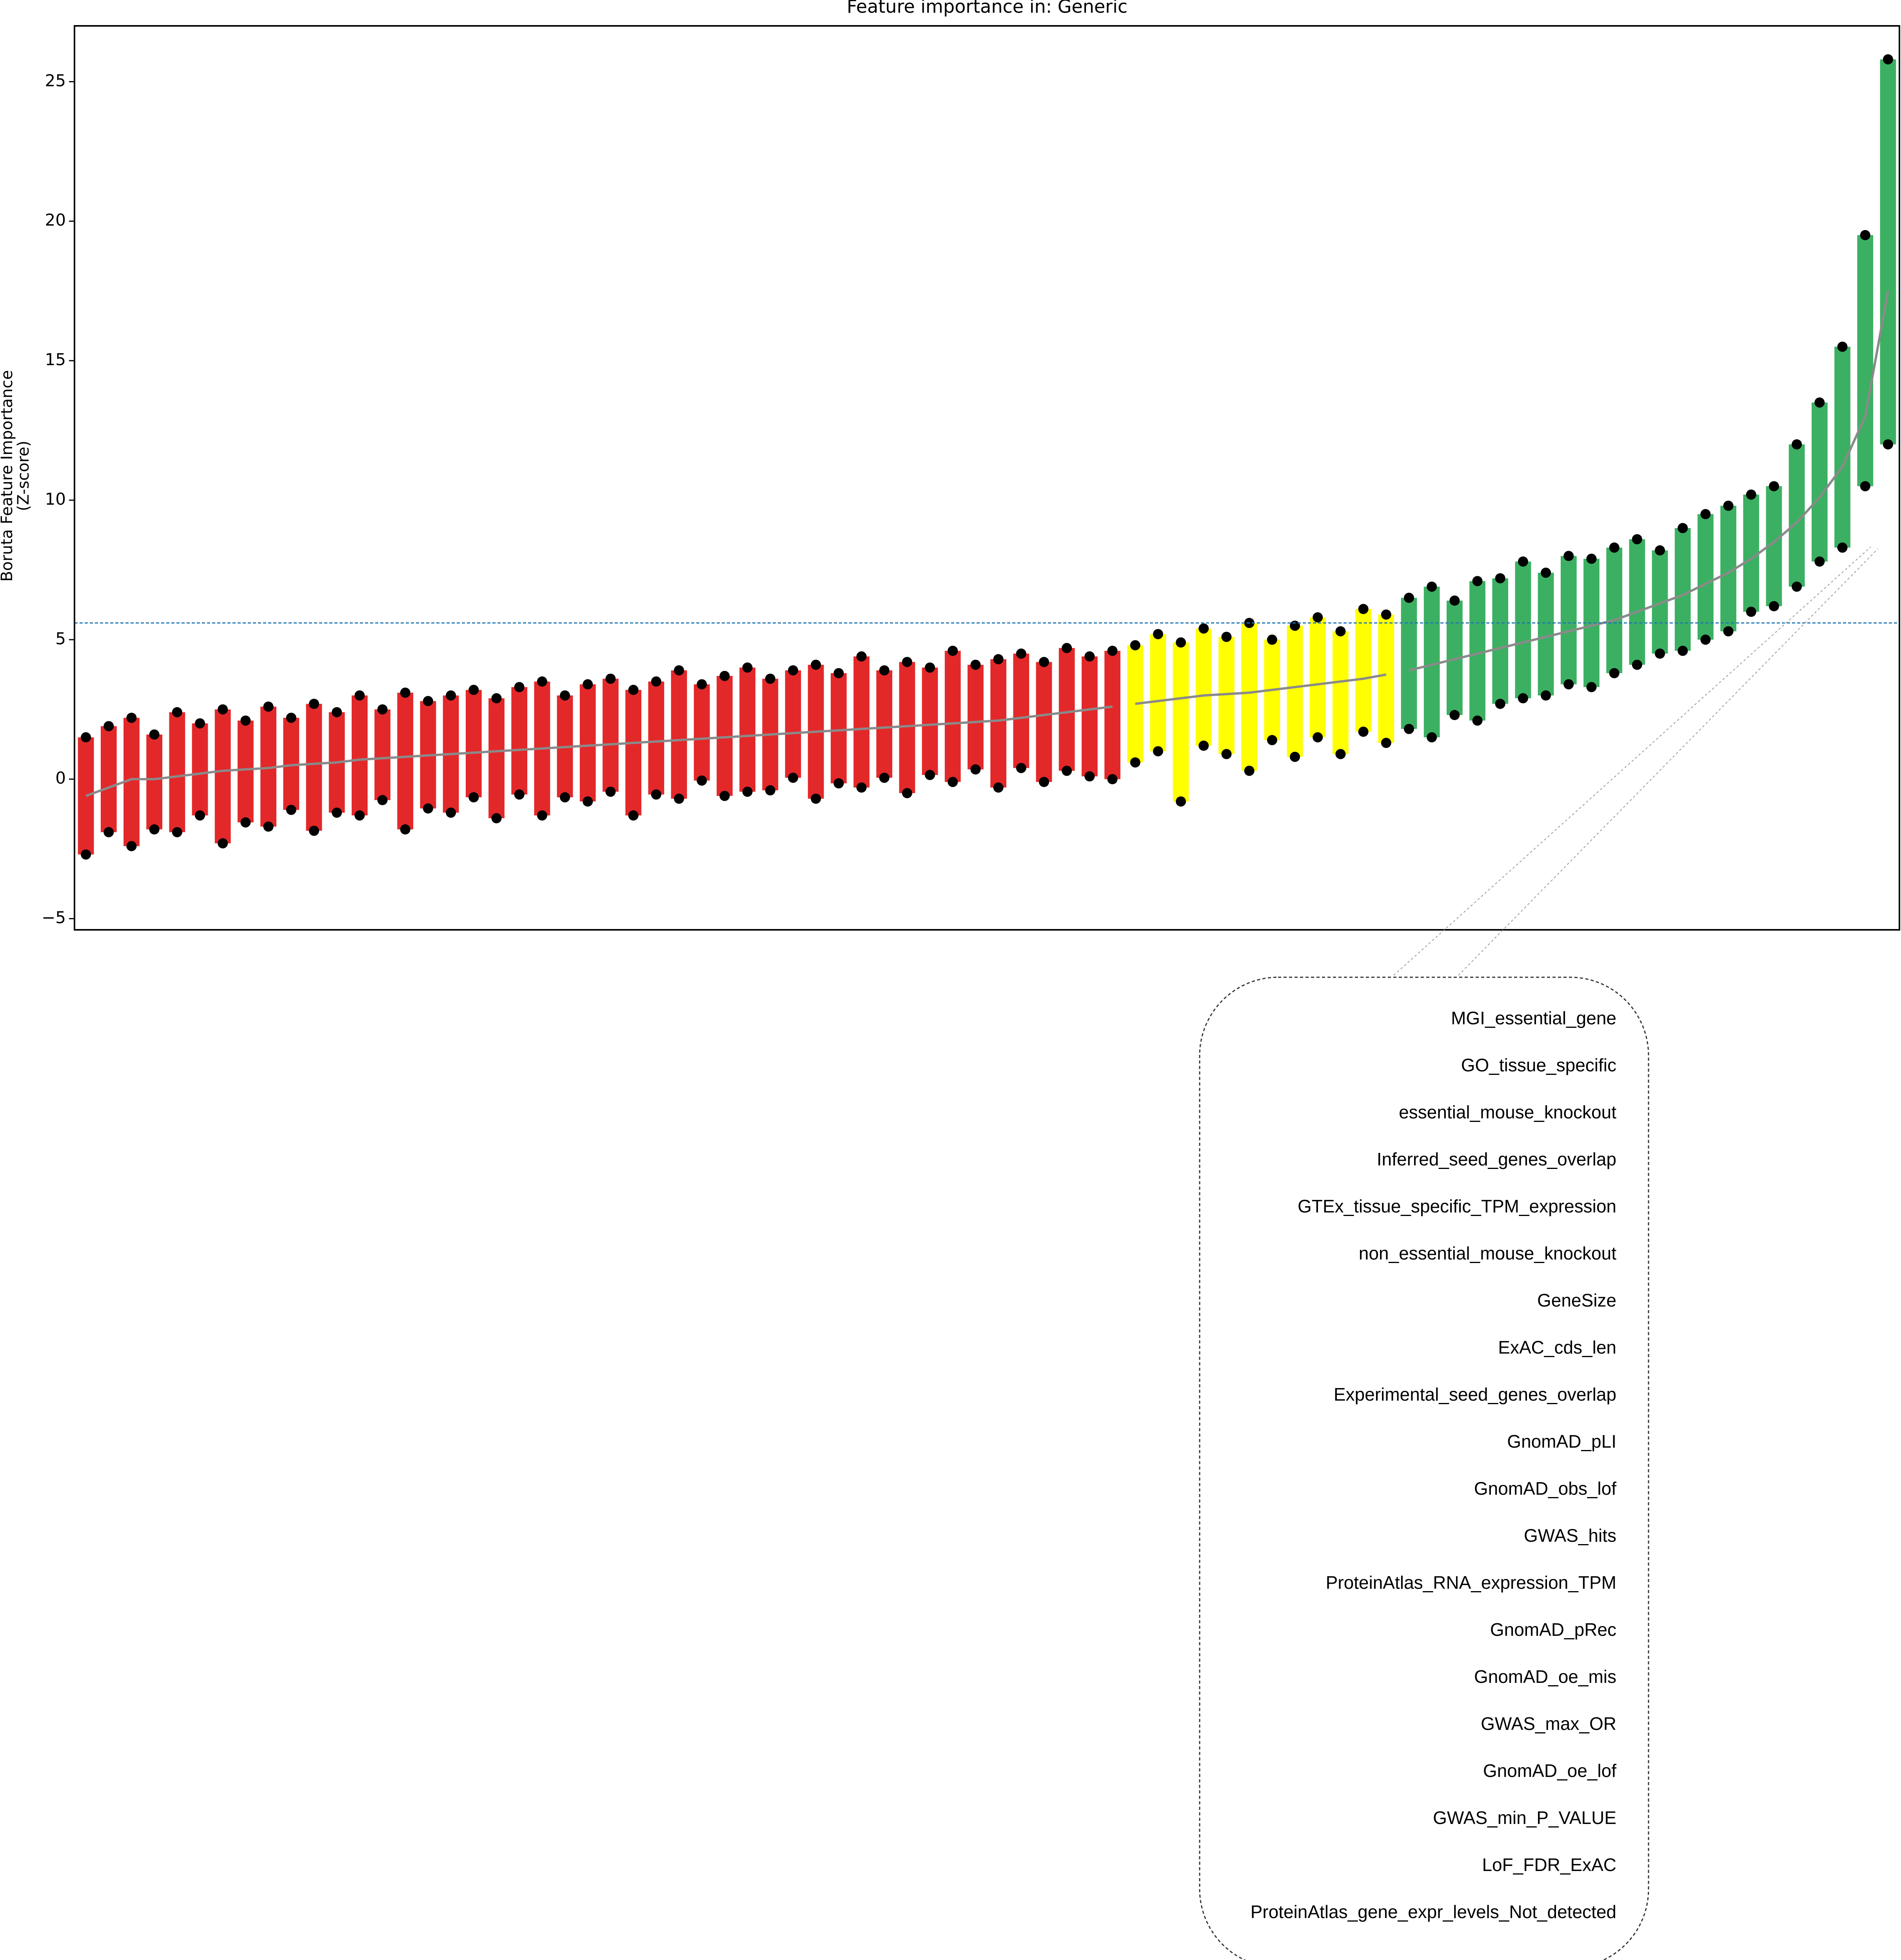 The height and width of the screenshot is (1960, 1901). Describe the element at coordinates (1545, 1488) in the screenshot. I see `feature-name: GnomAD_obs_lof` at that location.